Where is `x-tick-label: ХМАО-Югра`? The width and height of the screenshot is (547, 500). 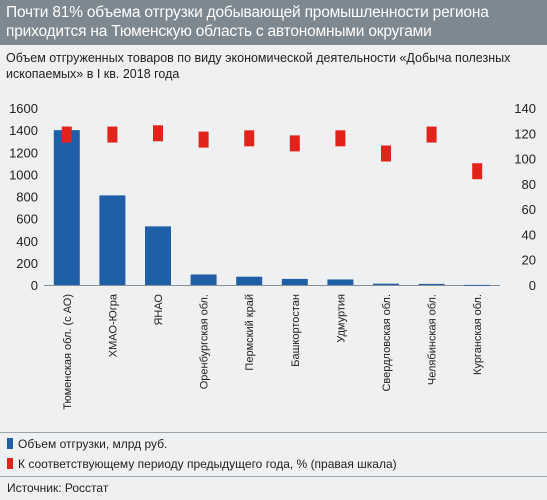
x-tick-label: ХМАО-Югра is located at coordinates (113, 325).